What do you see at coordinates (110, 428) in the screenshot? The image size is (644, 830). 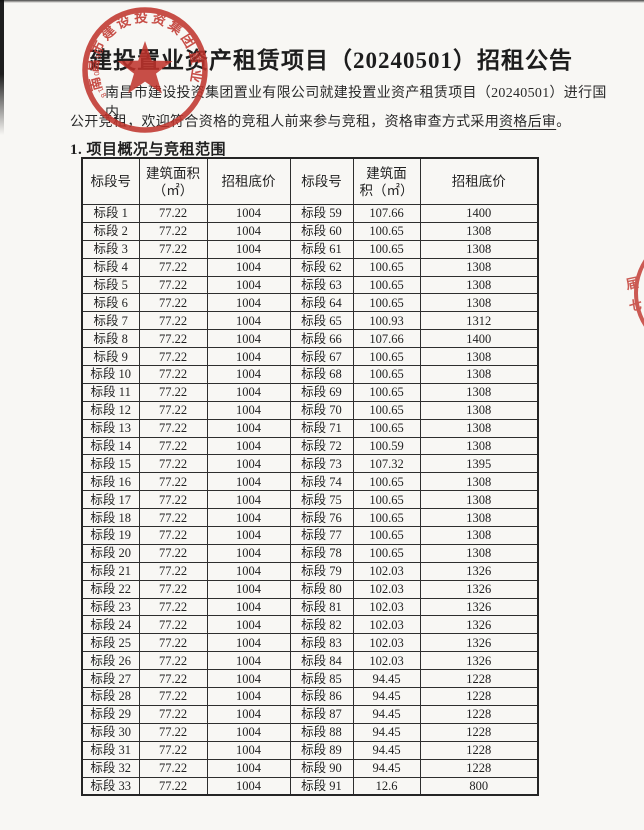 I see `lot-cell: 标段 13` at bounding box center [110, 428].